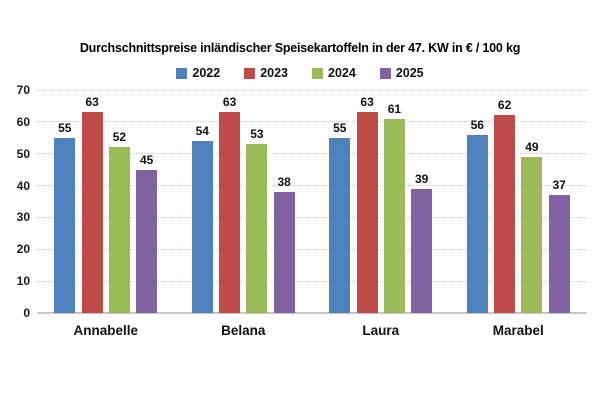  Describe the element at coordinates (257, 228) in the screenshot. I see `bar-2024-belana` at that location.